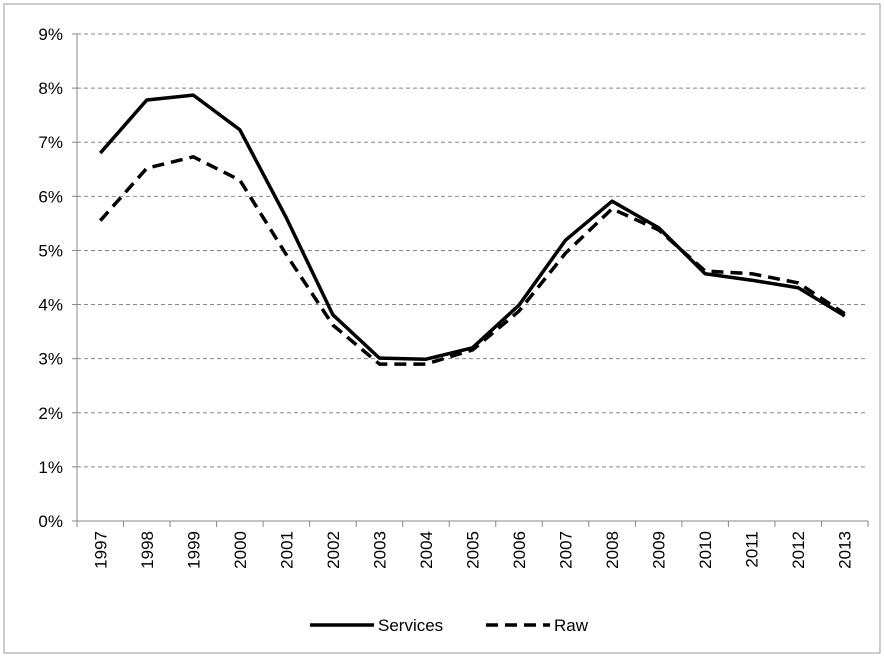 This screenshot has height=662, width=884. I want to click on x-tick-label: 2004, so click(426, 550).